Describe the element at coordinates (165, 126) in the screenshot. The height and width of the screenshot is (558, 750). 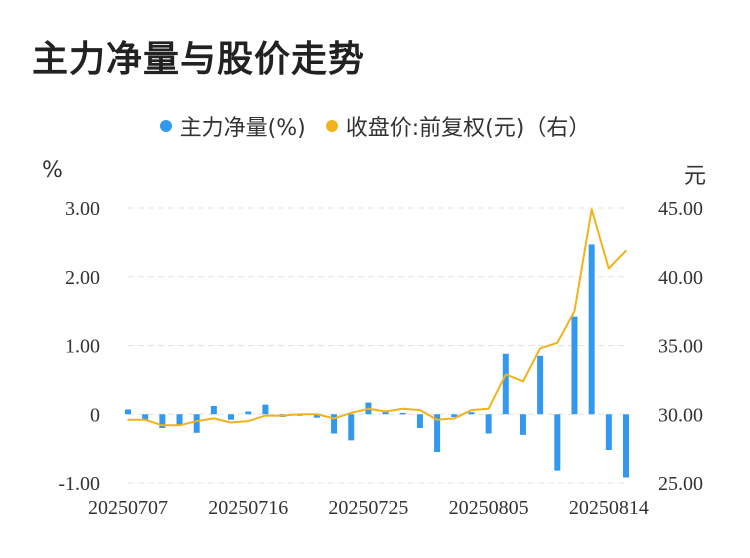
I see `legend-dot-net-flow` at that location.